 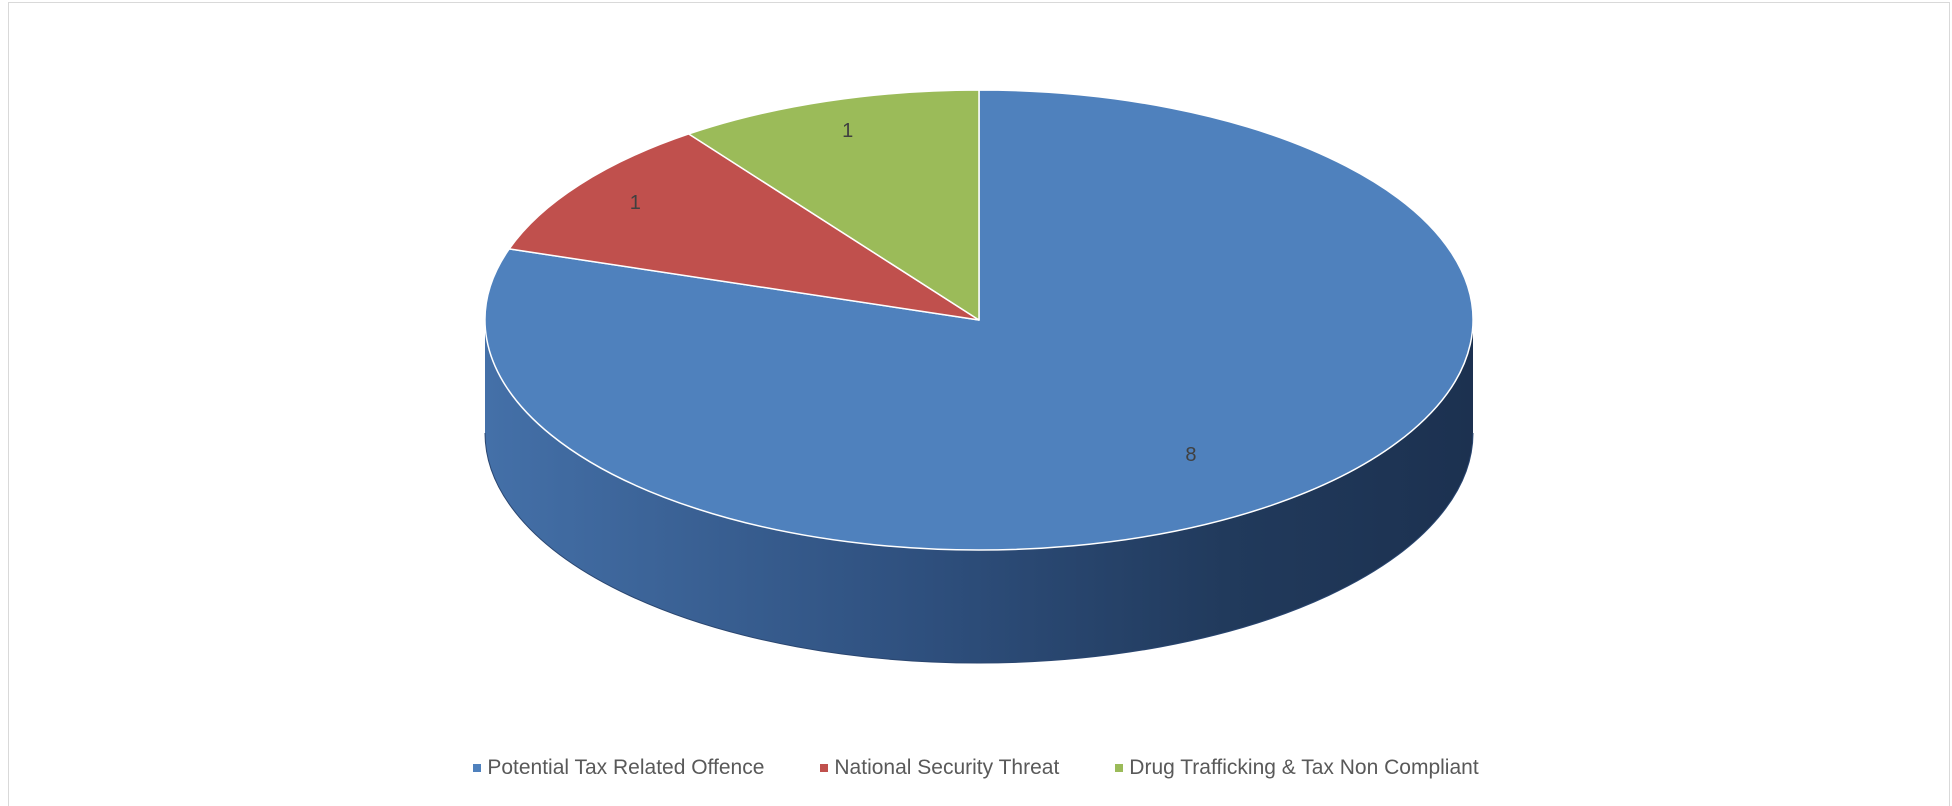 What do you see at coordinates (1304, 767) in the screenshot?
I see `legend-label: Drug Trafficking & Tax Non Compliant` at bounding box center [1304, 767].